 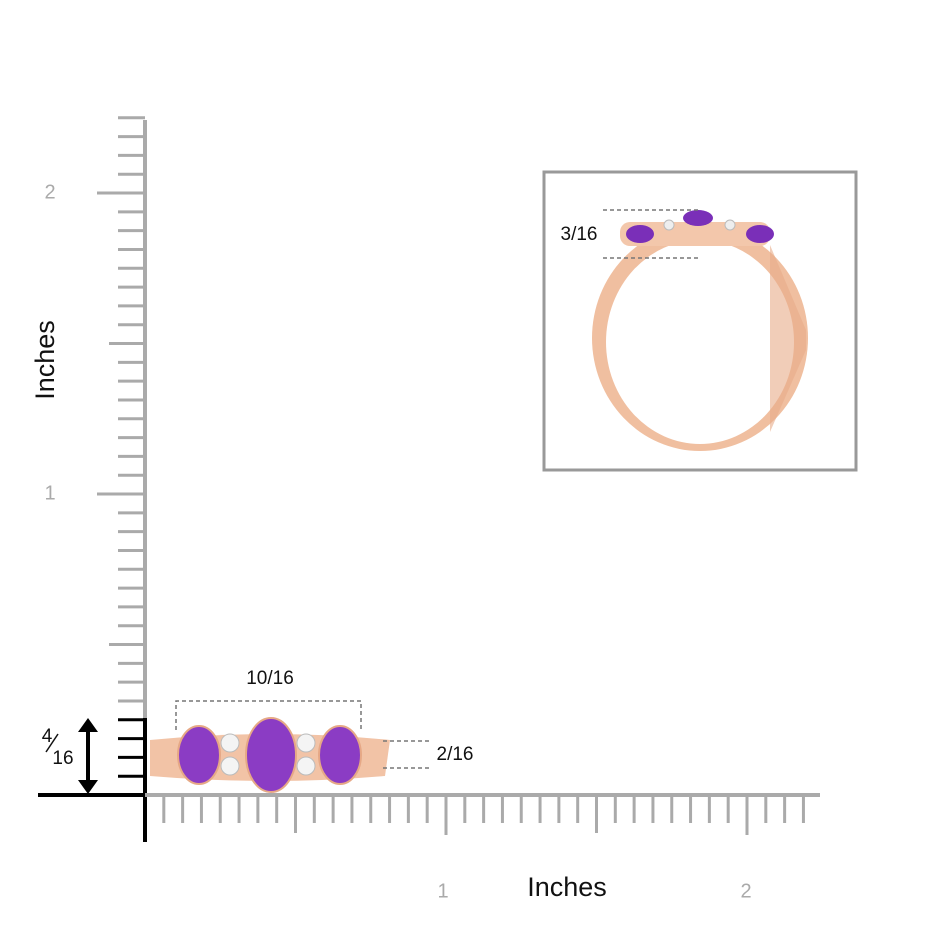 I want to click on y-tick-label: 2, so click(x=49, y=192).